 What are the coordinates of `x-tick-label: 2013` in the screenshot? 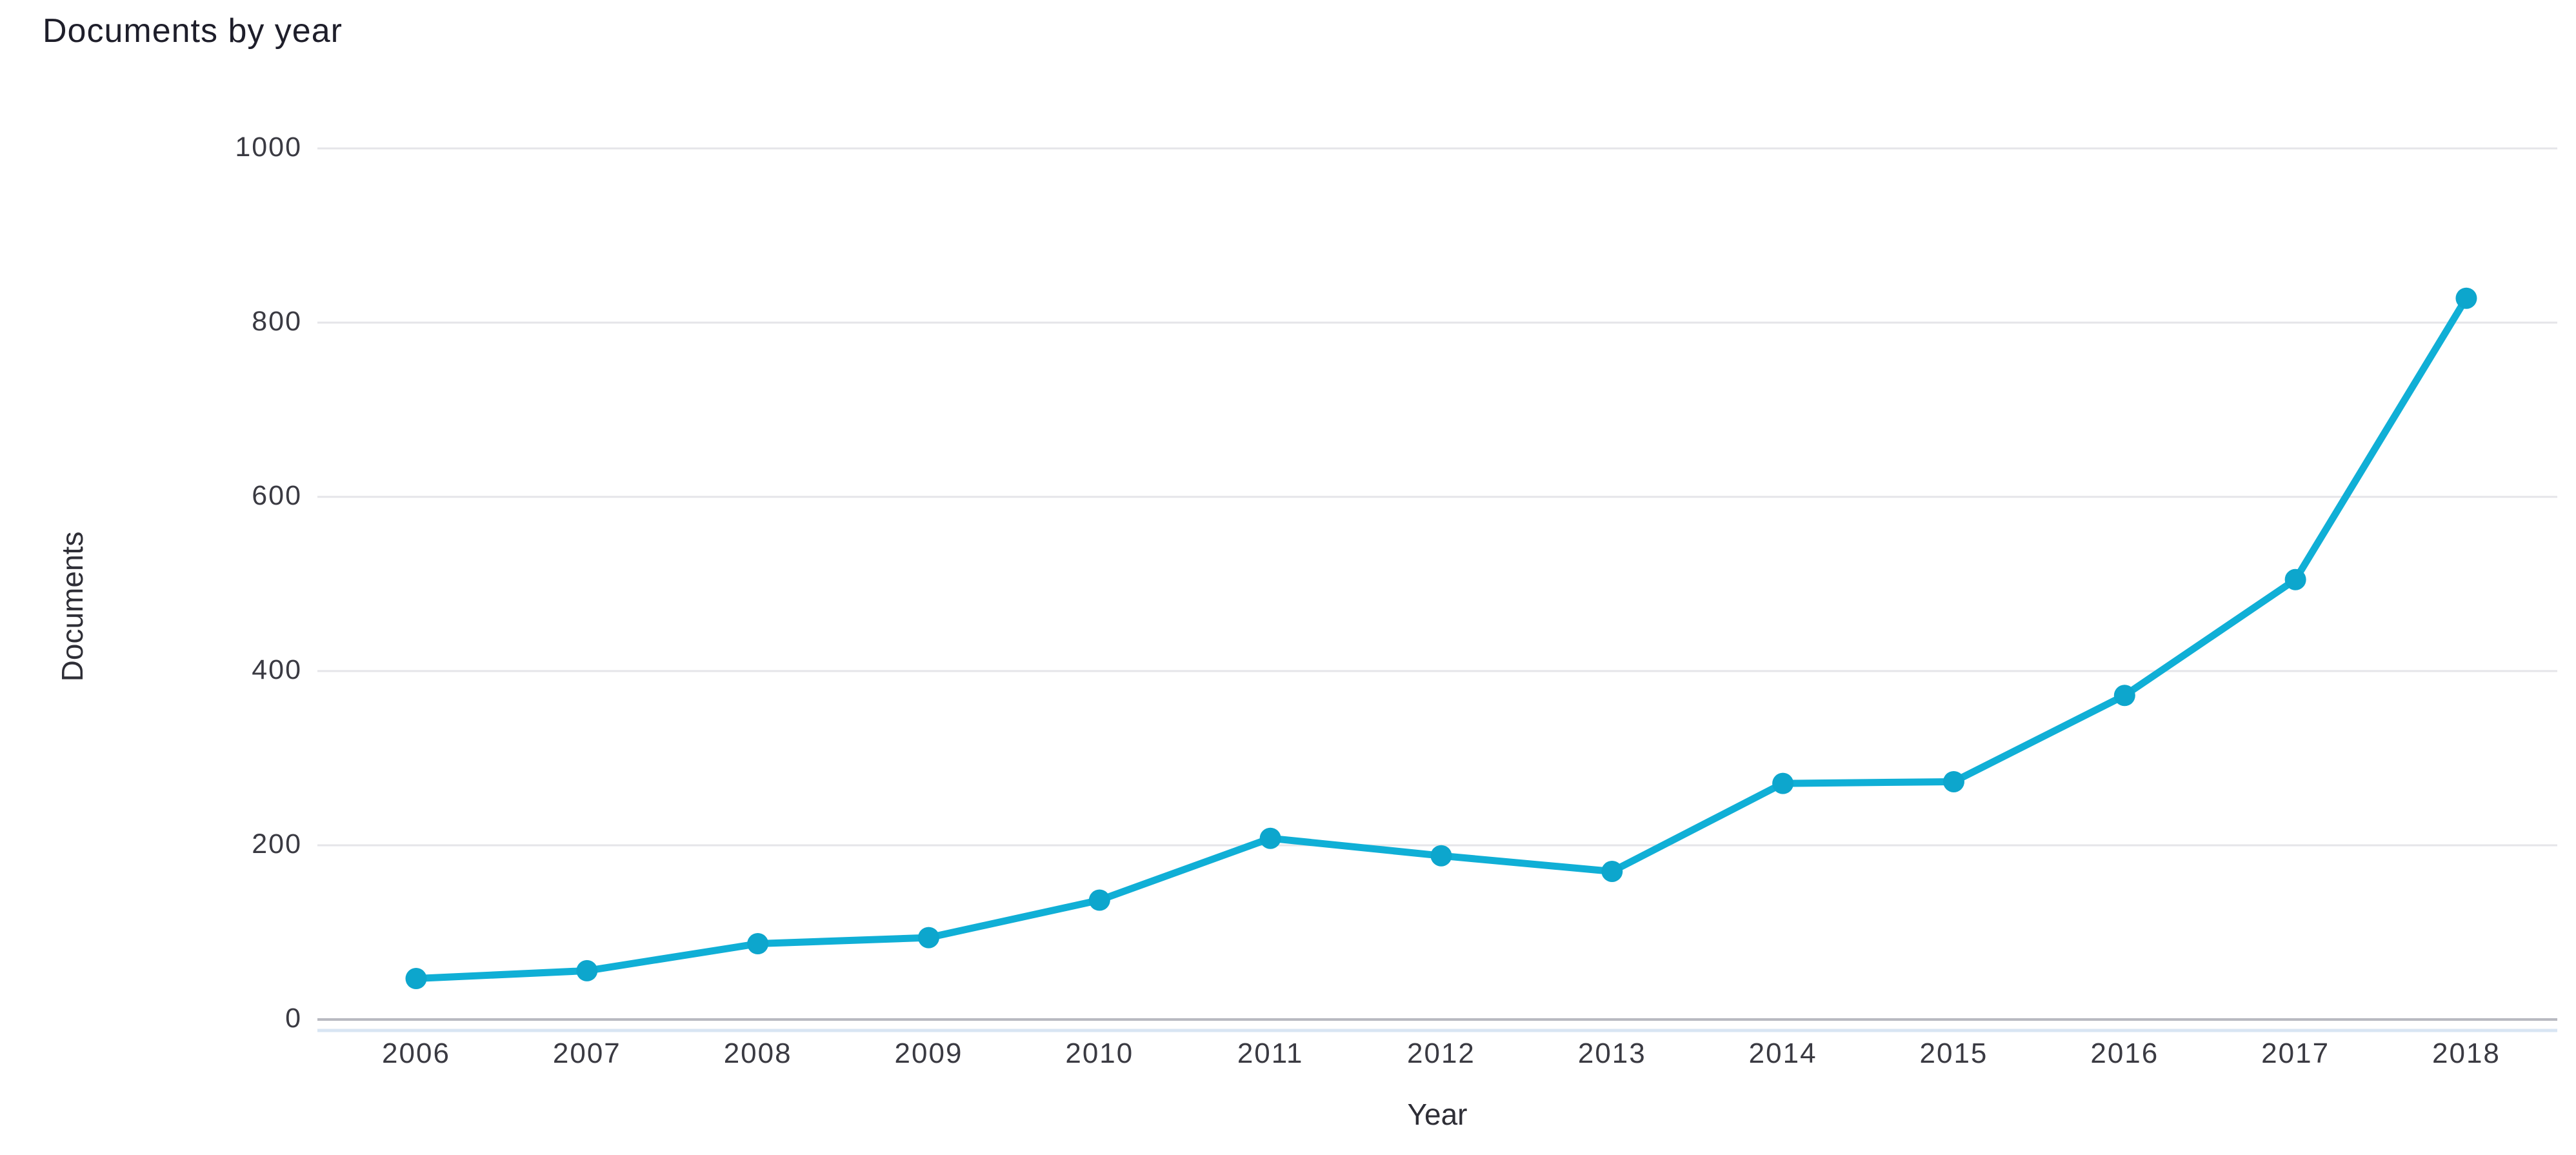 It's located at (1611, 1053).